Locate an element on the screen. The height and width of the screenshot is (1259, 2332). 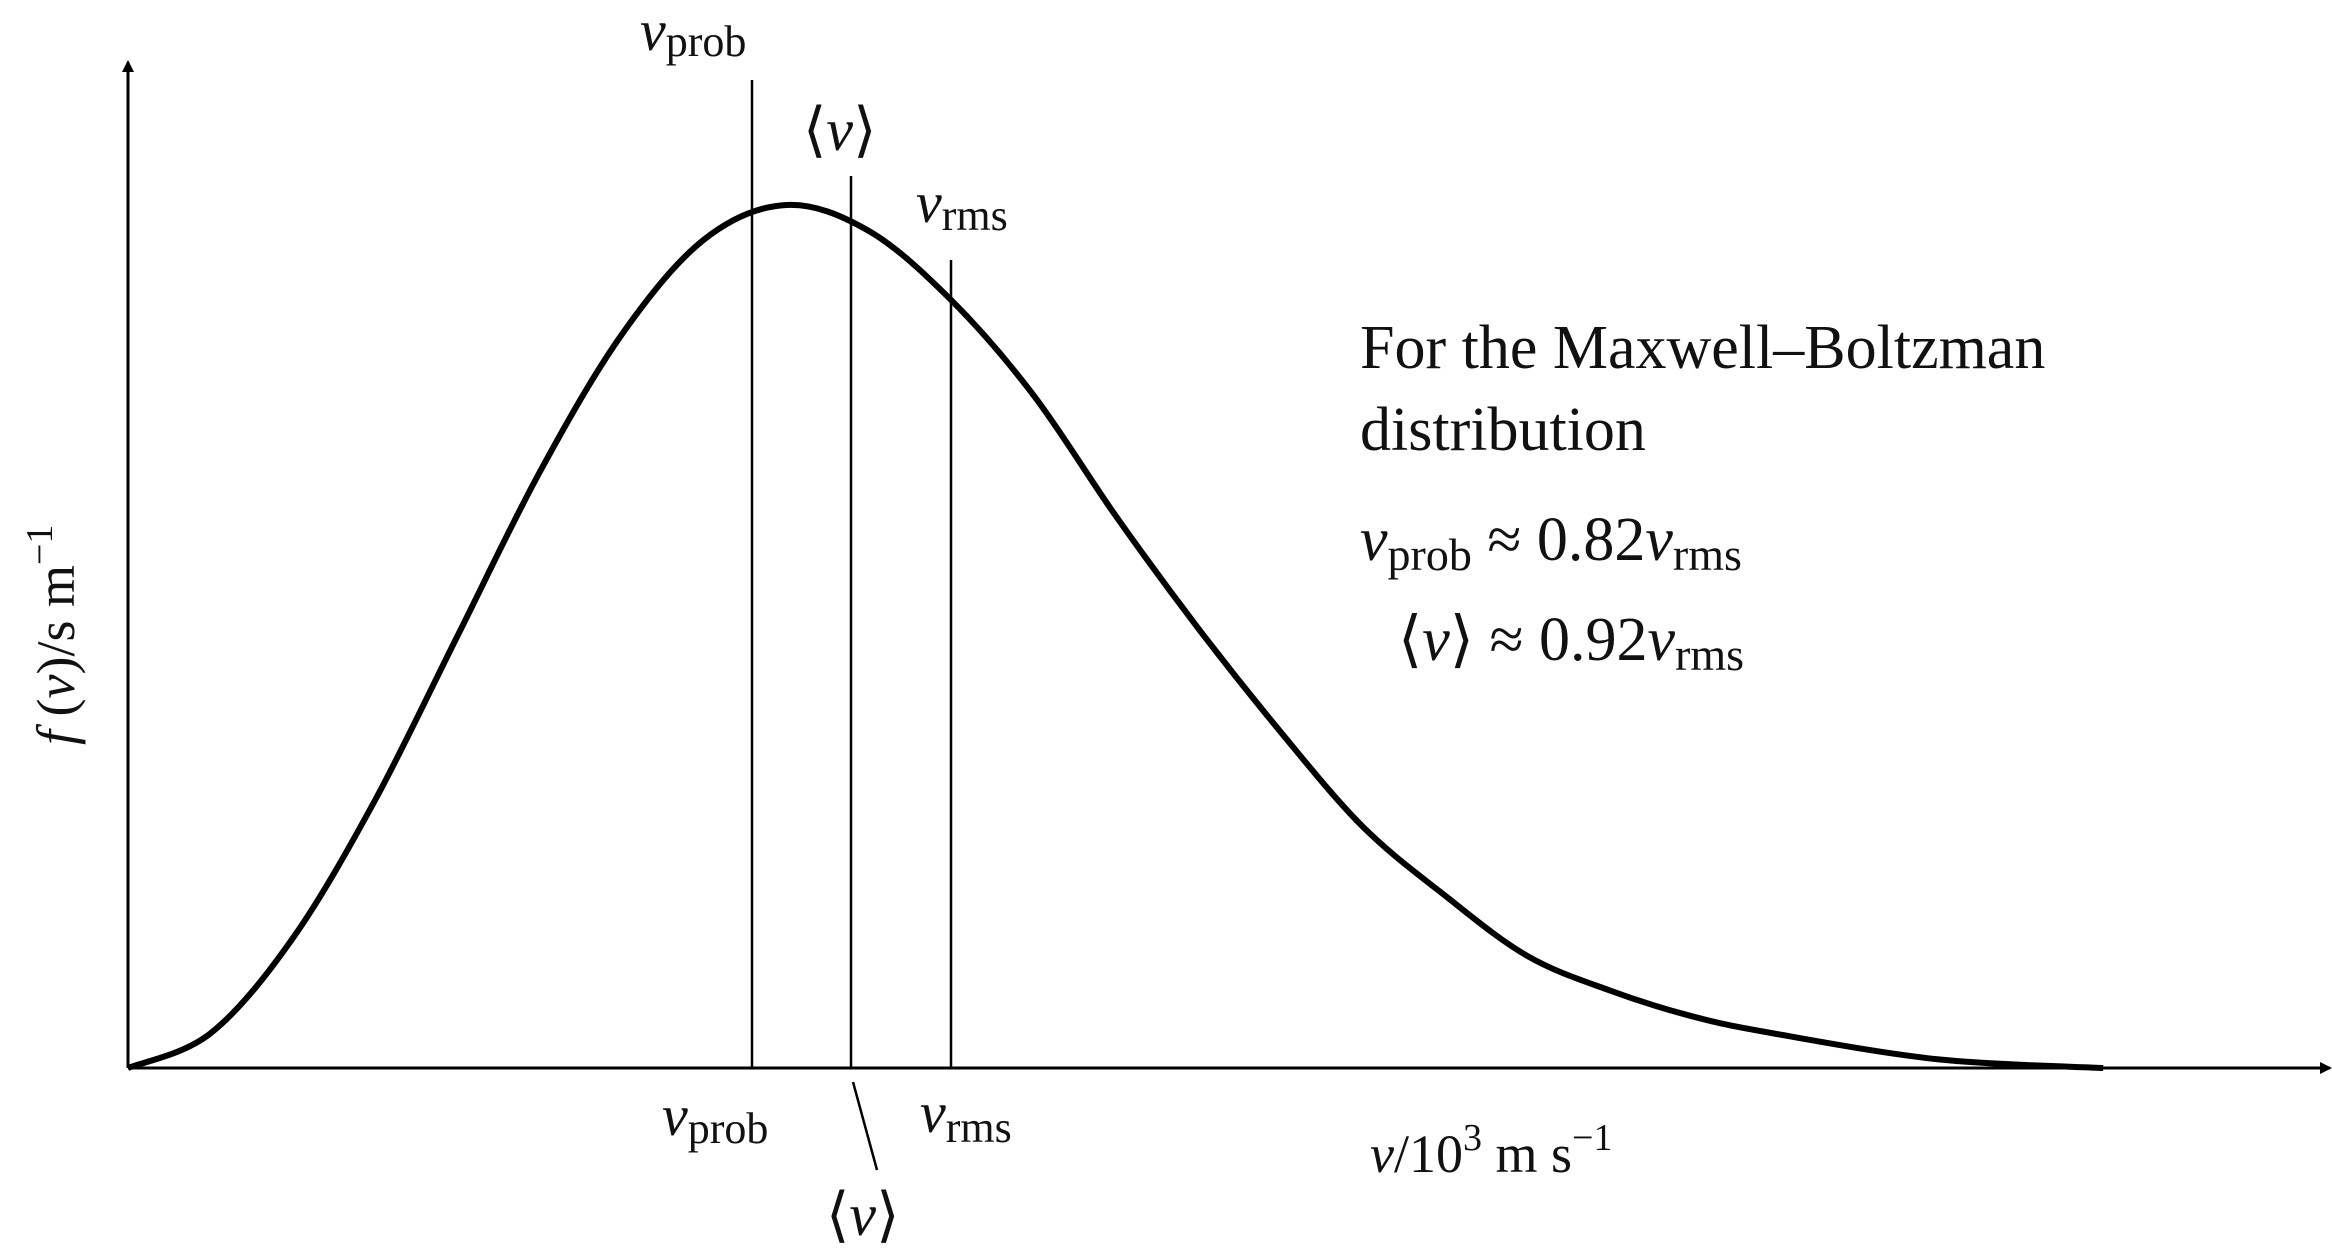
annotation-line-2: distribution is located at coordinates (1503, 430).